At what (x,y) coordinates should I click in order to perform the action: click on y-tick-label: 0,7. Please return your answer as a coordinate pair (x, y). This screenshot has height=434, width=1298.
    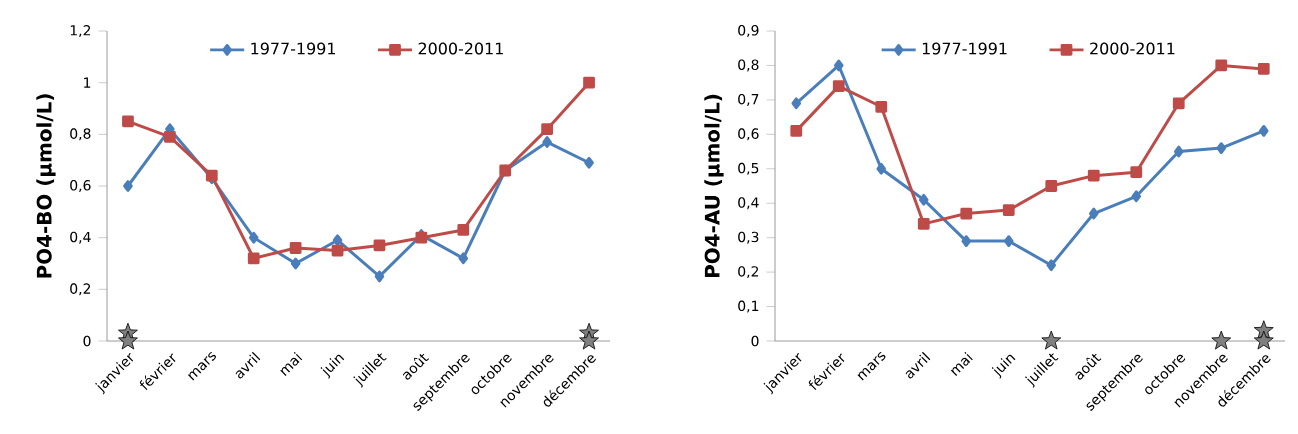
    Looking at the image, I should click on (748, 99).